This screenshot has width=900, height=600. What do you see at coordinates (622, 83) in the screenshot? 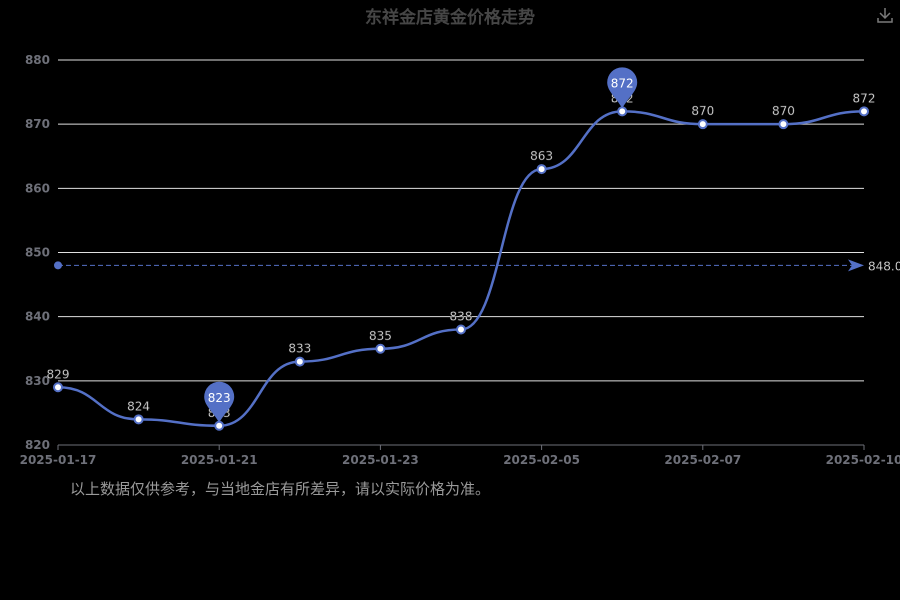
I see `max-pin-label: 872` at bounding box center [622, 83].